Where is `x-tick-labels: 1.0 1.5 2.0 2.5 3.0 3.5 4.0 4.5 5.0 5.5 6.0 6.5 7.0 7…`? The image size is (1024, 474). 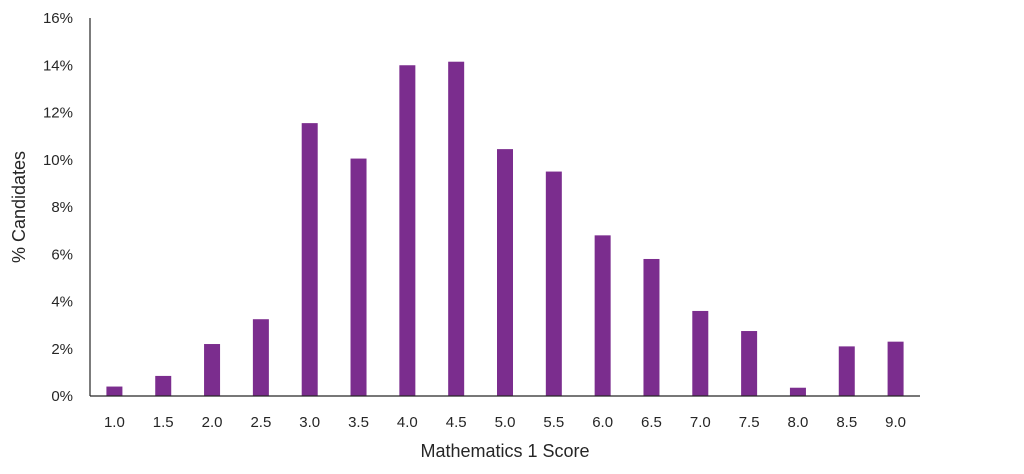 x-tick-labels: 1.0 1.5 2.0 2.5 3.0 3.5 4.0 4.5 5.0 5.5 6.0 6.5 7.0 7… is located at coordinates (505, 422).